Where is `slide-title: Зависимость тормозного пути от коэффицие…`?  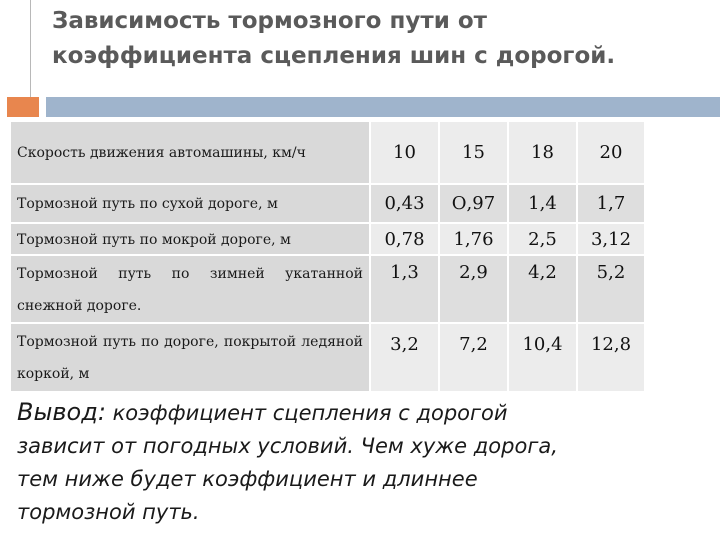 slide-title: Зависимость тормозного пути от коэффицие… is located at coordinates (372, 39).